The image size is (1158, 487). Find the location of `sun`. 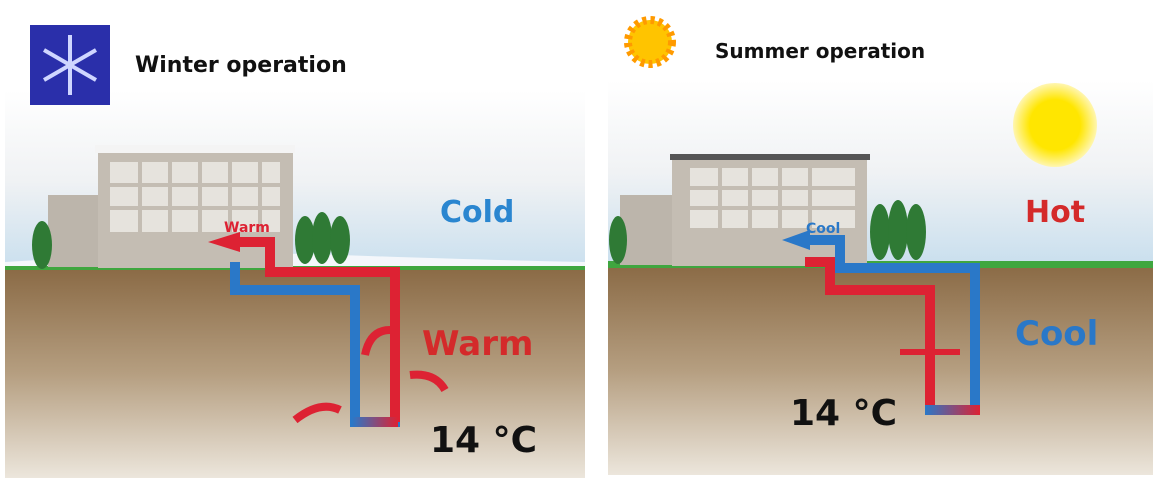

sun is located at coordinates (1055, 125).